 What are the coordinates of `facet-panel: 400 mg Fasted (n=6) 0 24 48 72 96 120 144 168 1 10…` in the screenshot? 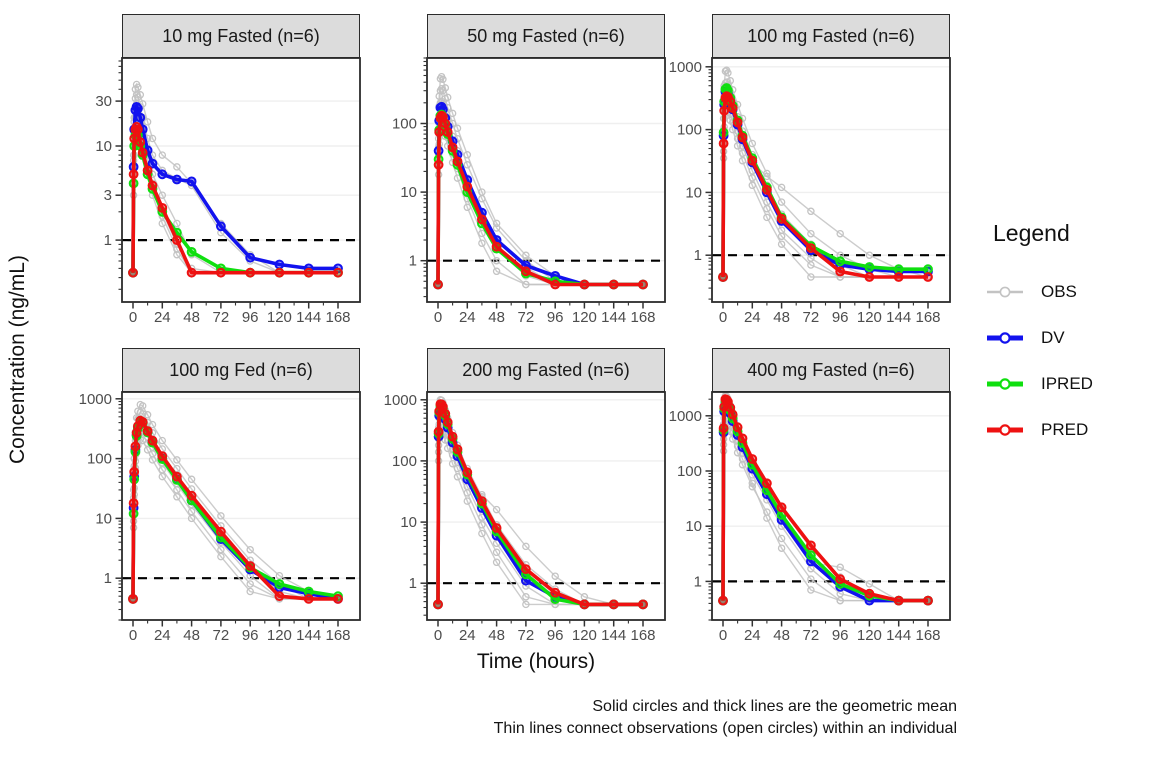 It's located at (810, 496).